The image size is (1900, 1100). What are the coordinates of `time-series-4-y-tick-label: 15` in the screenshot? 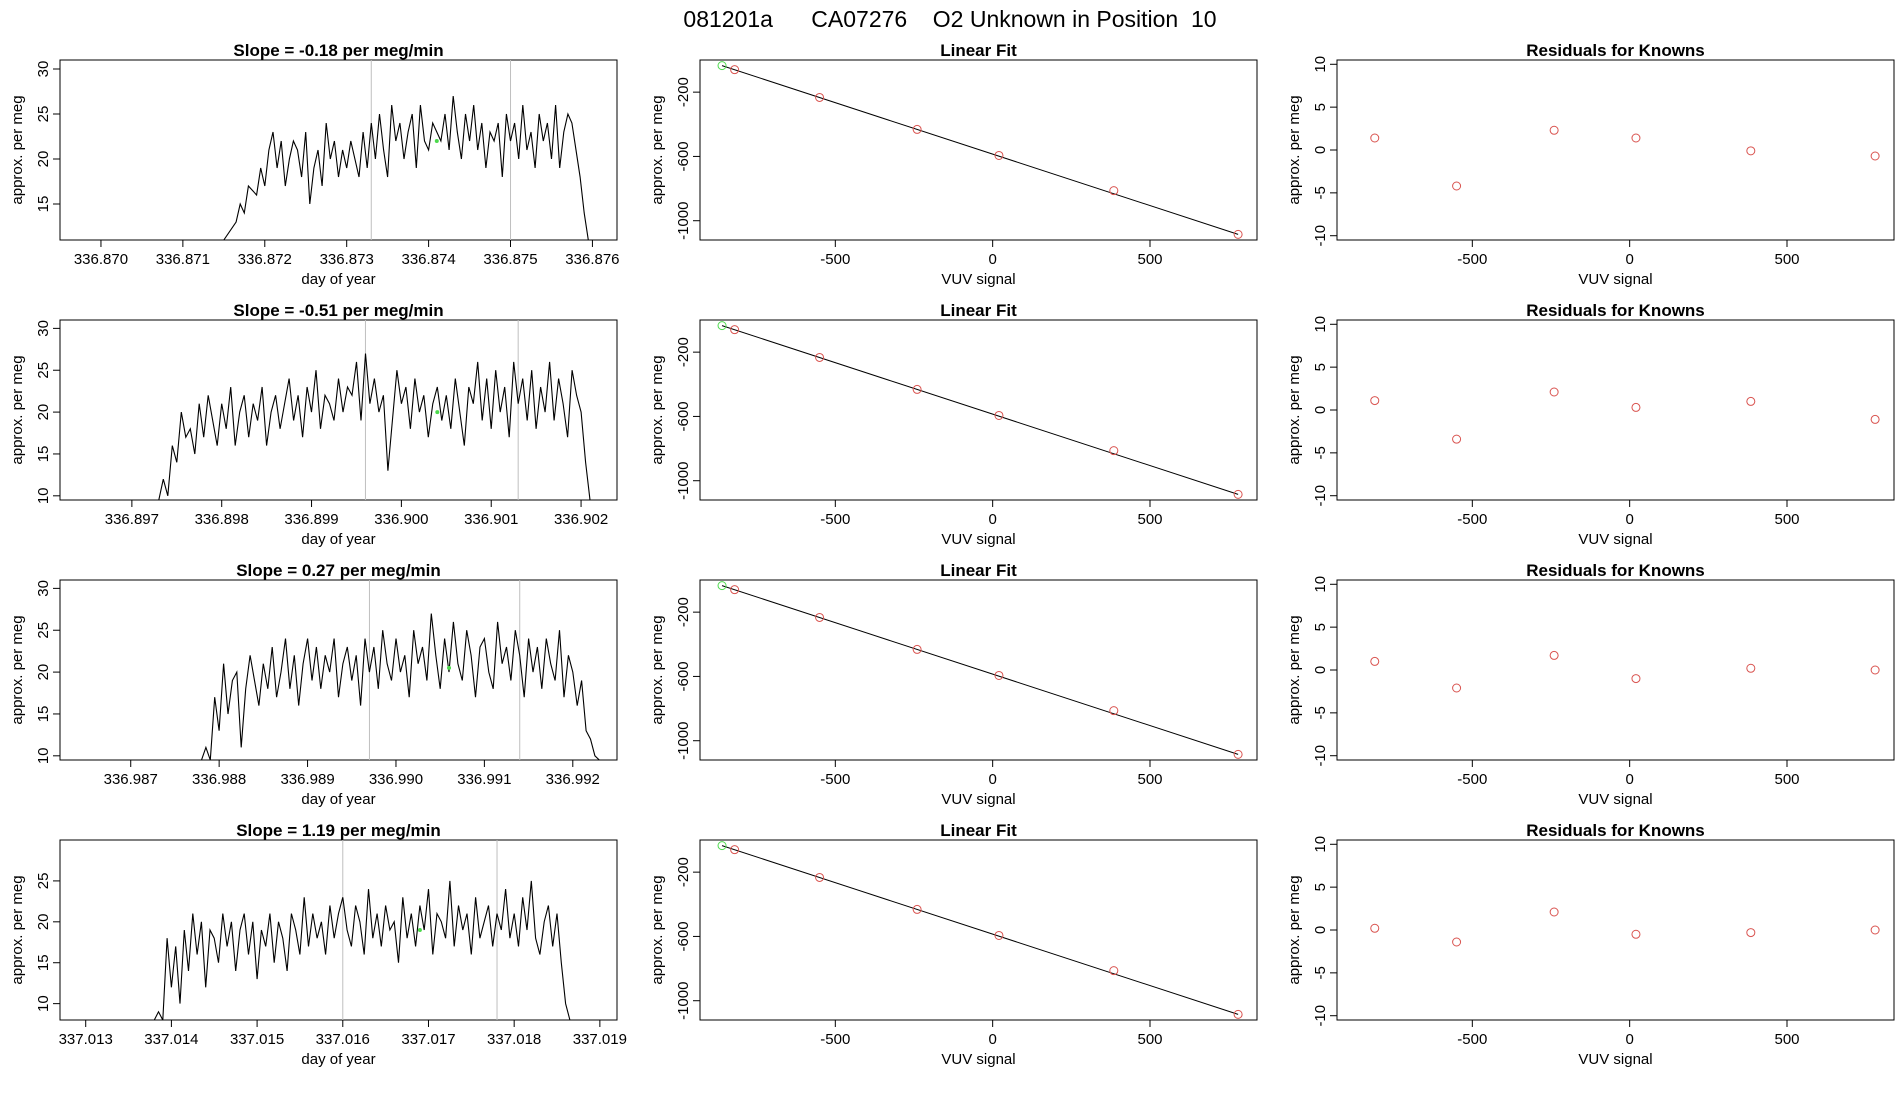 It's located at (43, 962).